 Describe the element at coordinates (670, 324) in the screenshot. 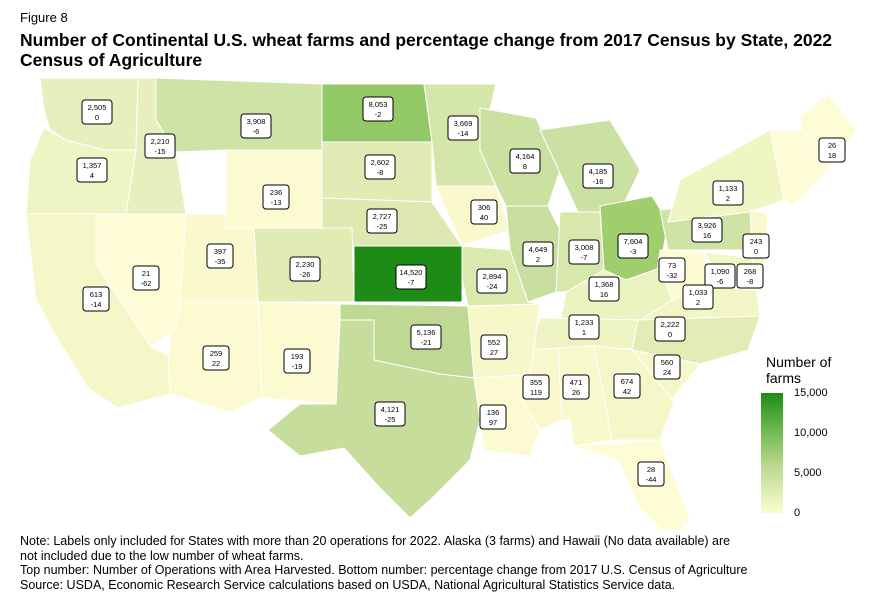

I see `state-farm-count: 2,222` at that location.